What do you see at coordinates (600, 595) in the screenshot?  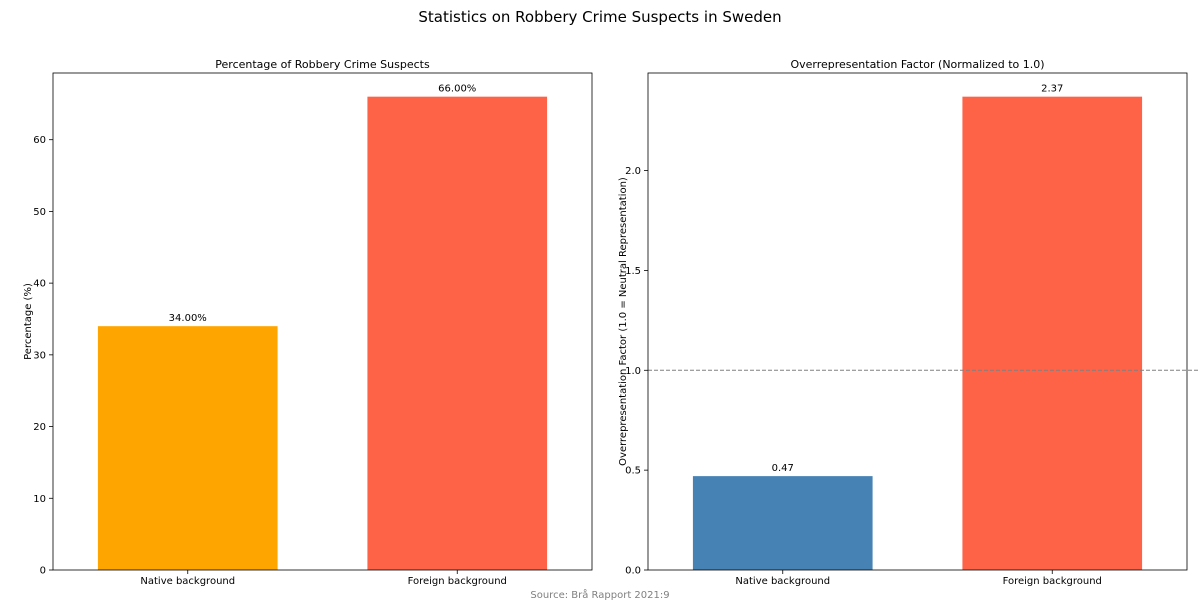 I see `source-note: Source: Brå Rapport 2021:9` at bounding box center [600, 595].